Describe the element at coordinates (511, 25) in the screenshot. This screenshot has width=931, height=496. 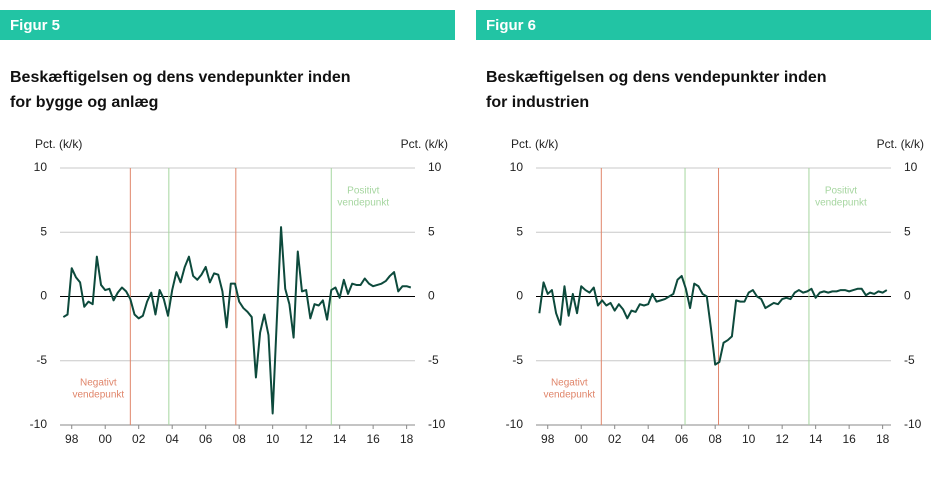
I see `figure-label: Figur 6` at that location.